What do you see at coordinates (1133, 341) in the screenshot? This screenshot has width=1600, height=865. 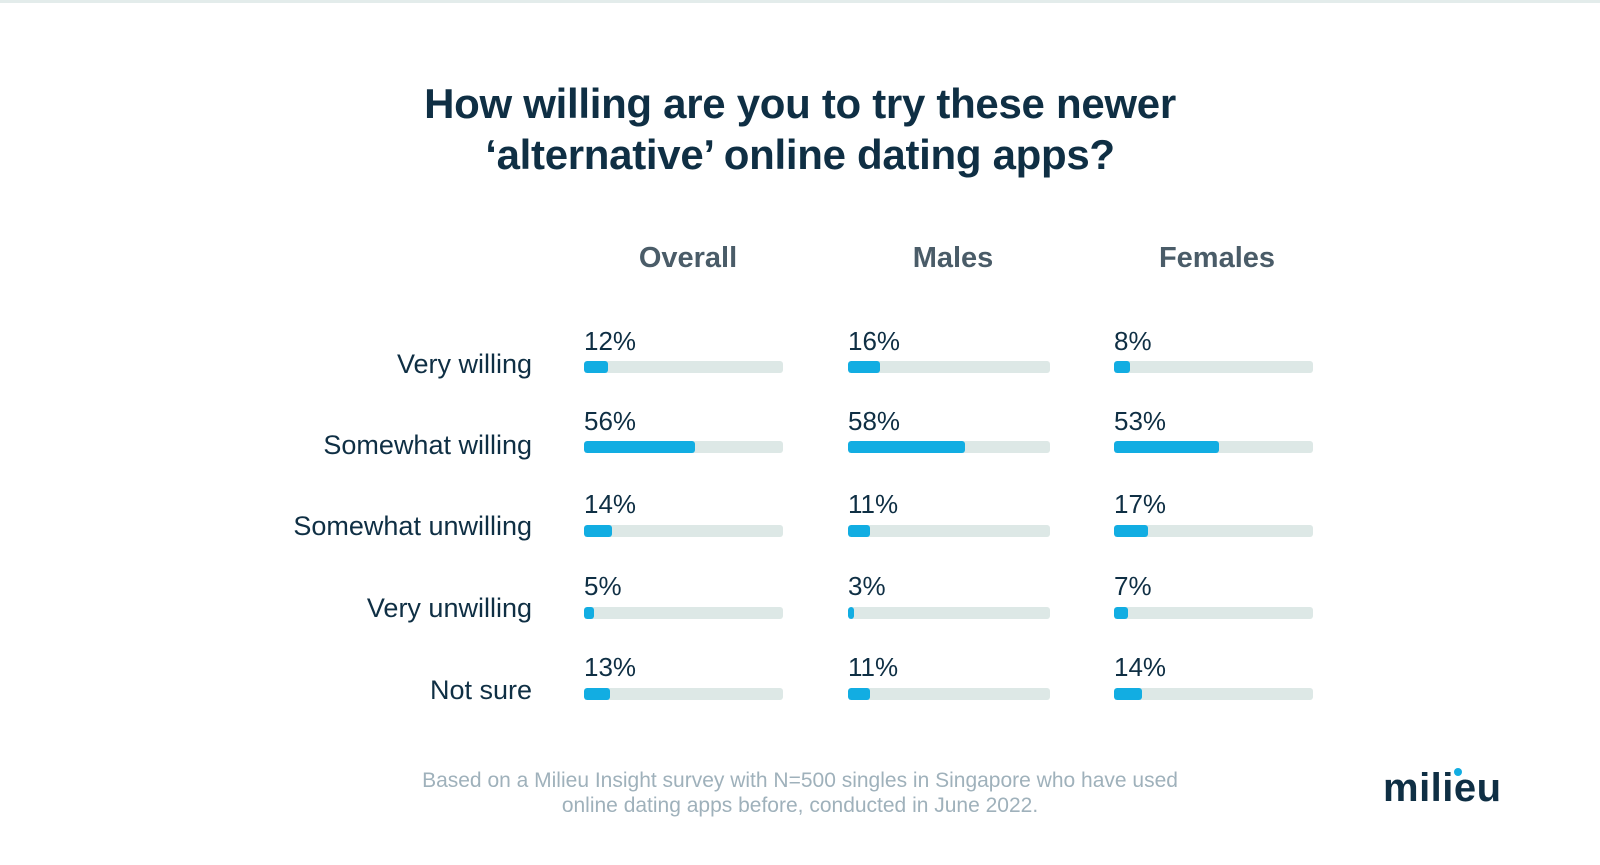 I see `value-label-females-0: 8%` at bounding box center [1133, 341].